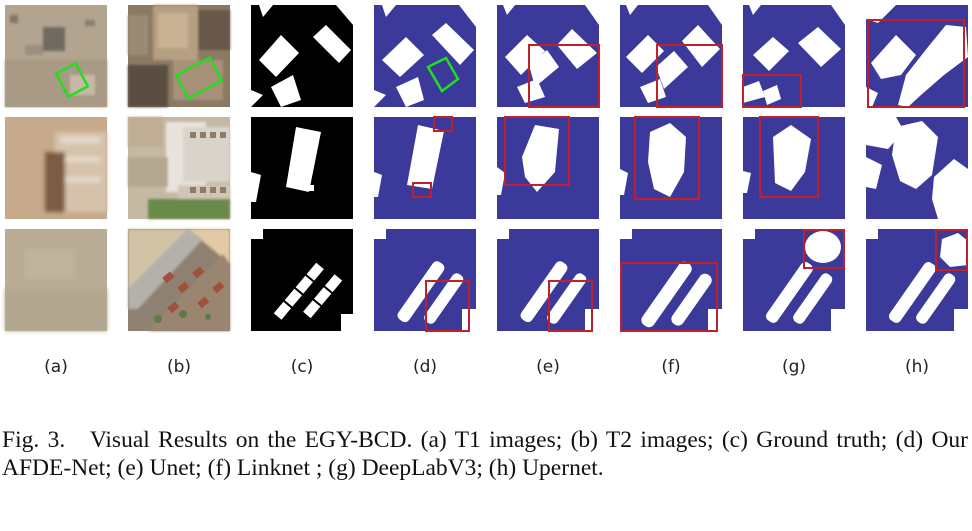 The height and width of the screenshot is (531, 972). What do you see at coordinates (302, 280) in the screenshot?
I see `ground-truth-row3` at bounding box center [302, 280].